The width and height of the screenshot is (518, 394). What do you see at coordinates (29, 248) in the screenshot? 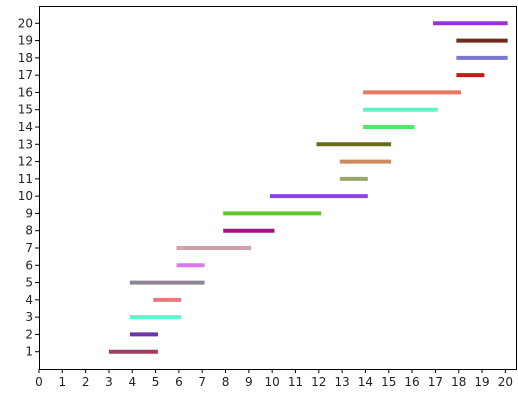
I see `y-tick-label: 7` at bounding box center [29, 248].